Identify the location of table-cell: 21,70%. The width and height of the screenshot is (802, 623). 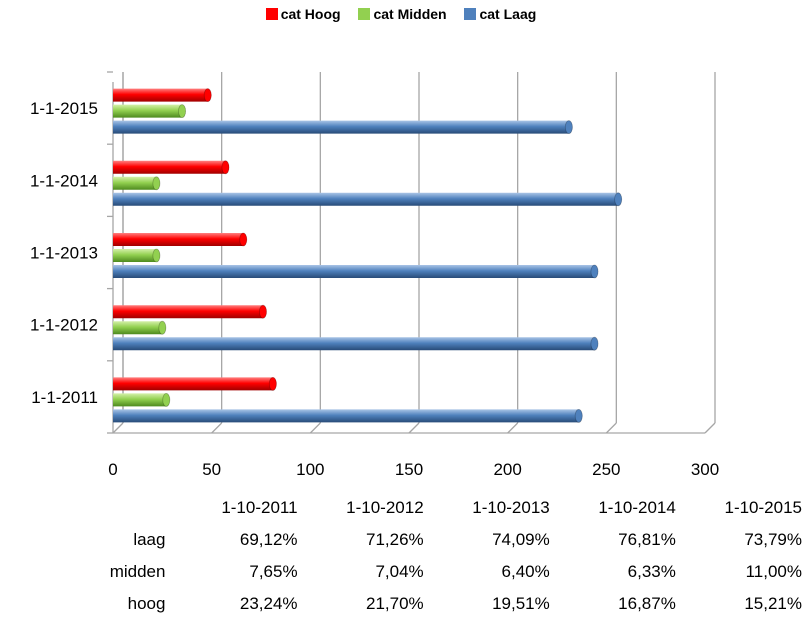
(394, 603).